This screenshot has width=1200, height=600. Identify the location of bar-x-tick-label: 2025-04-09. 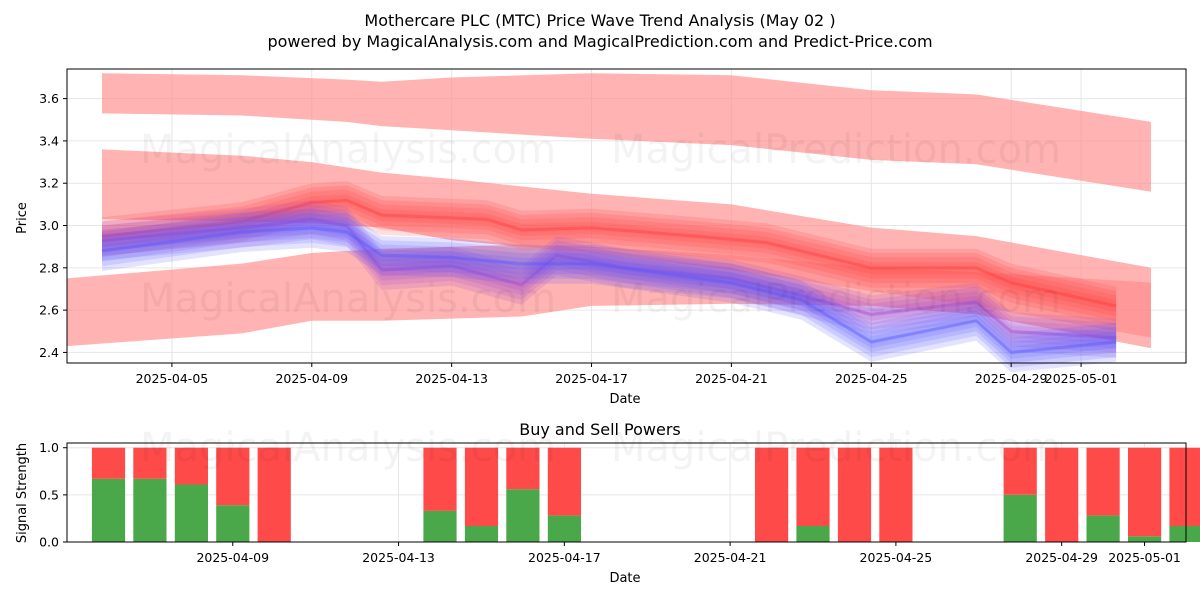
(232, 557).